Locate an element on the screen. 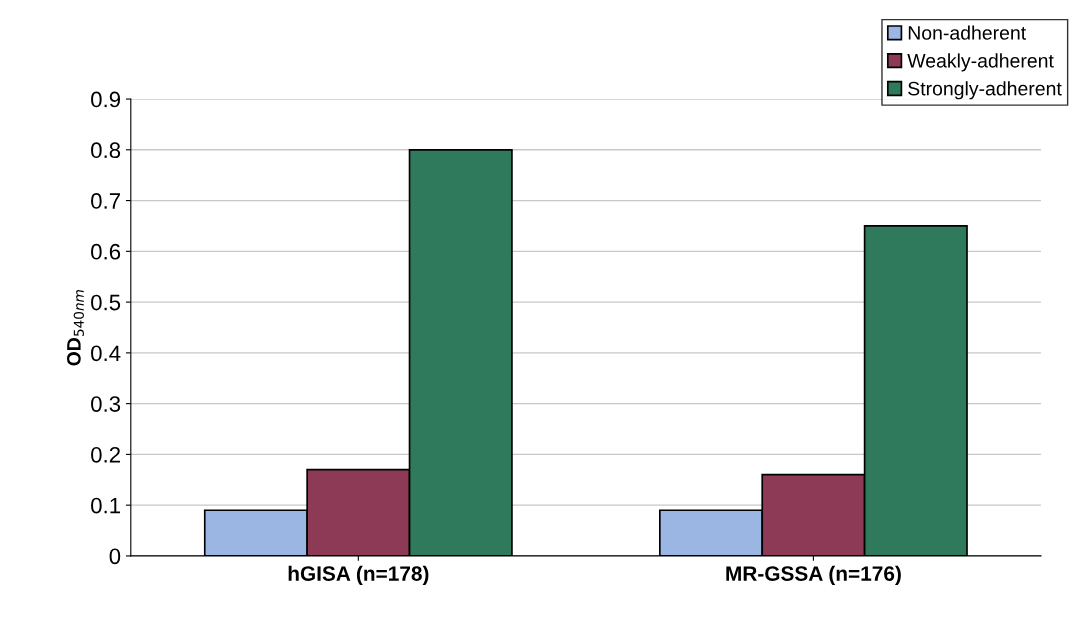 This screenshot has width=1090, height=639. y-tick-label: 0.7 is located at coordinates (105, 201).